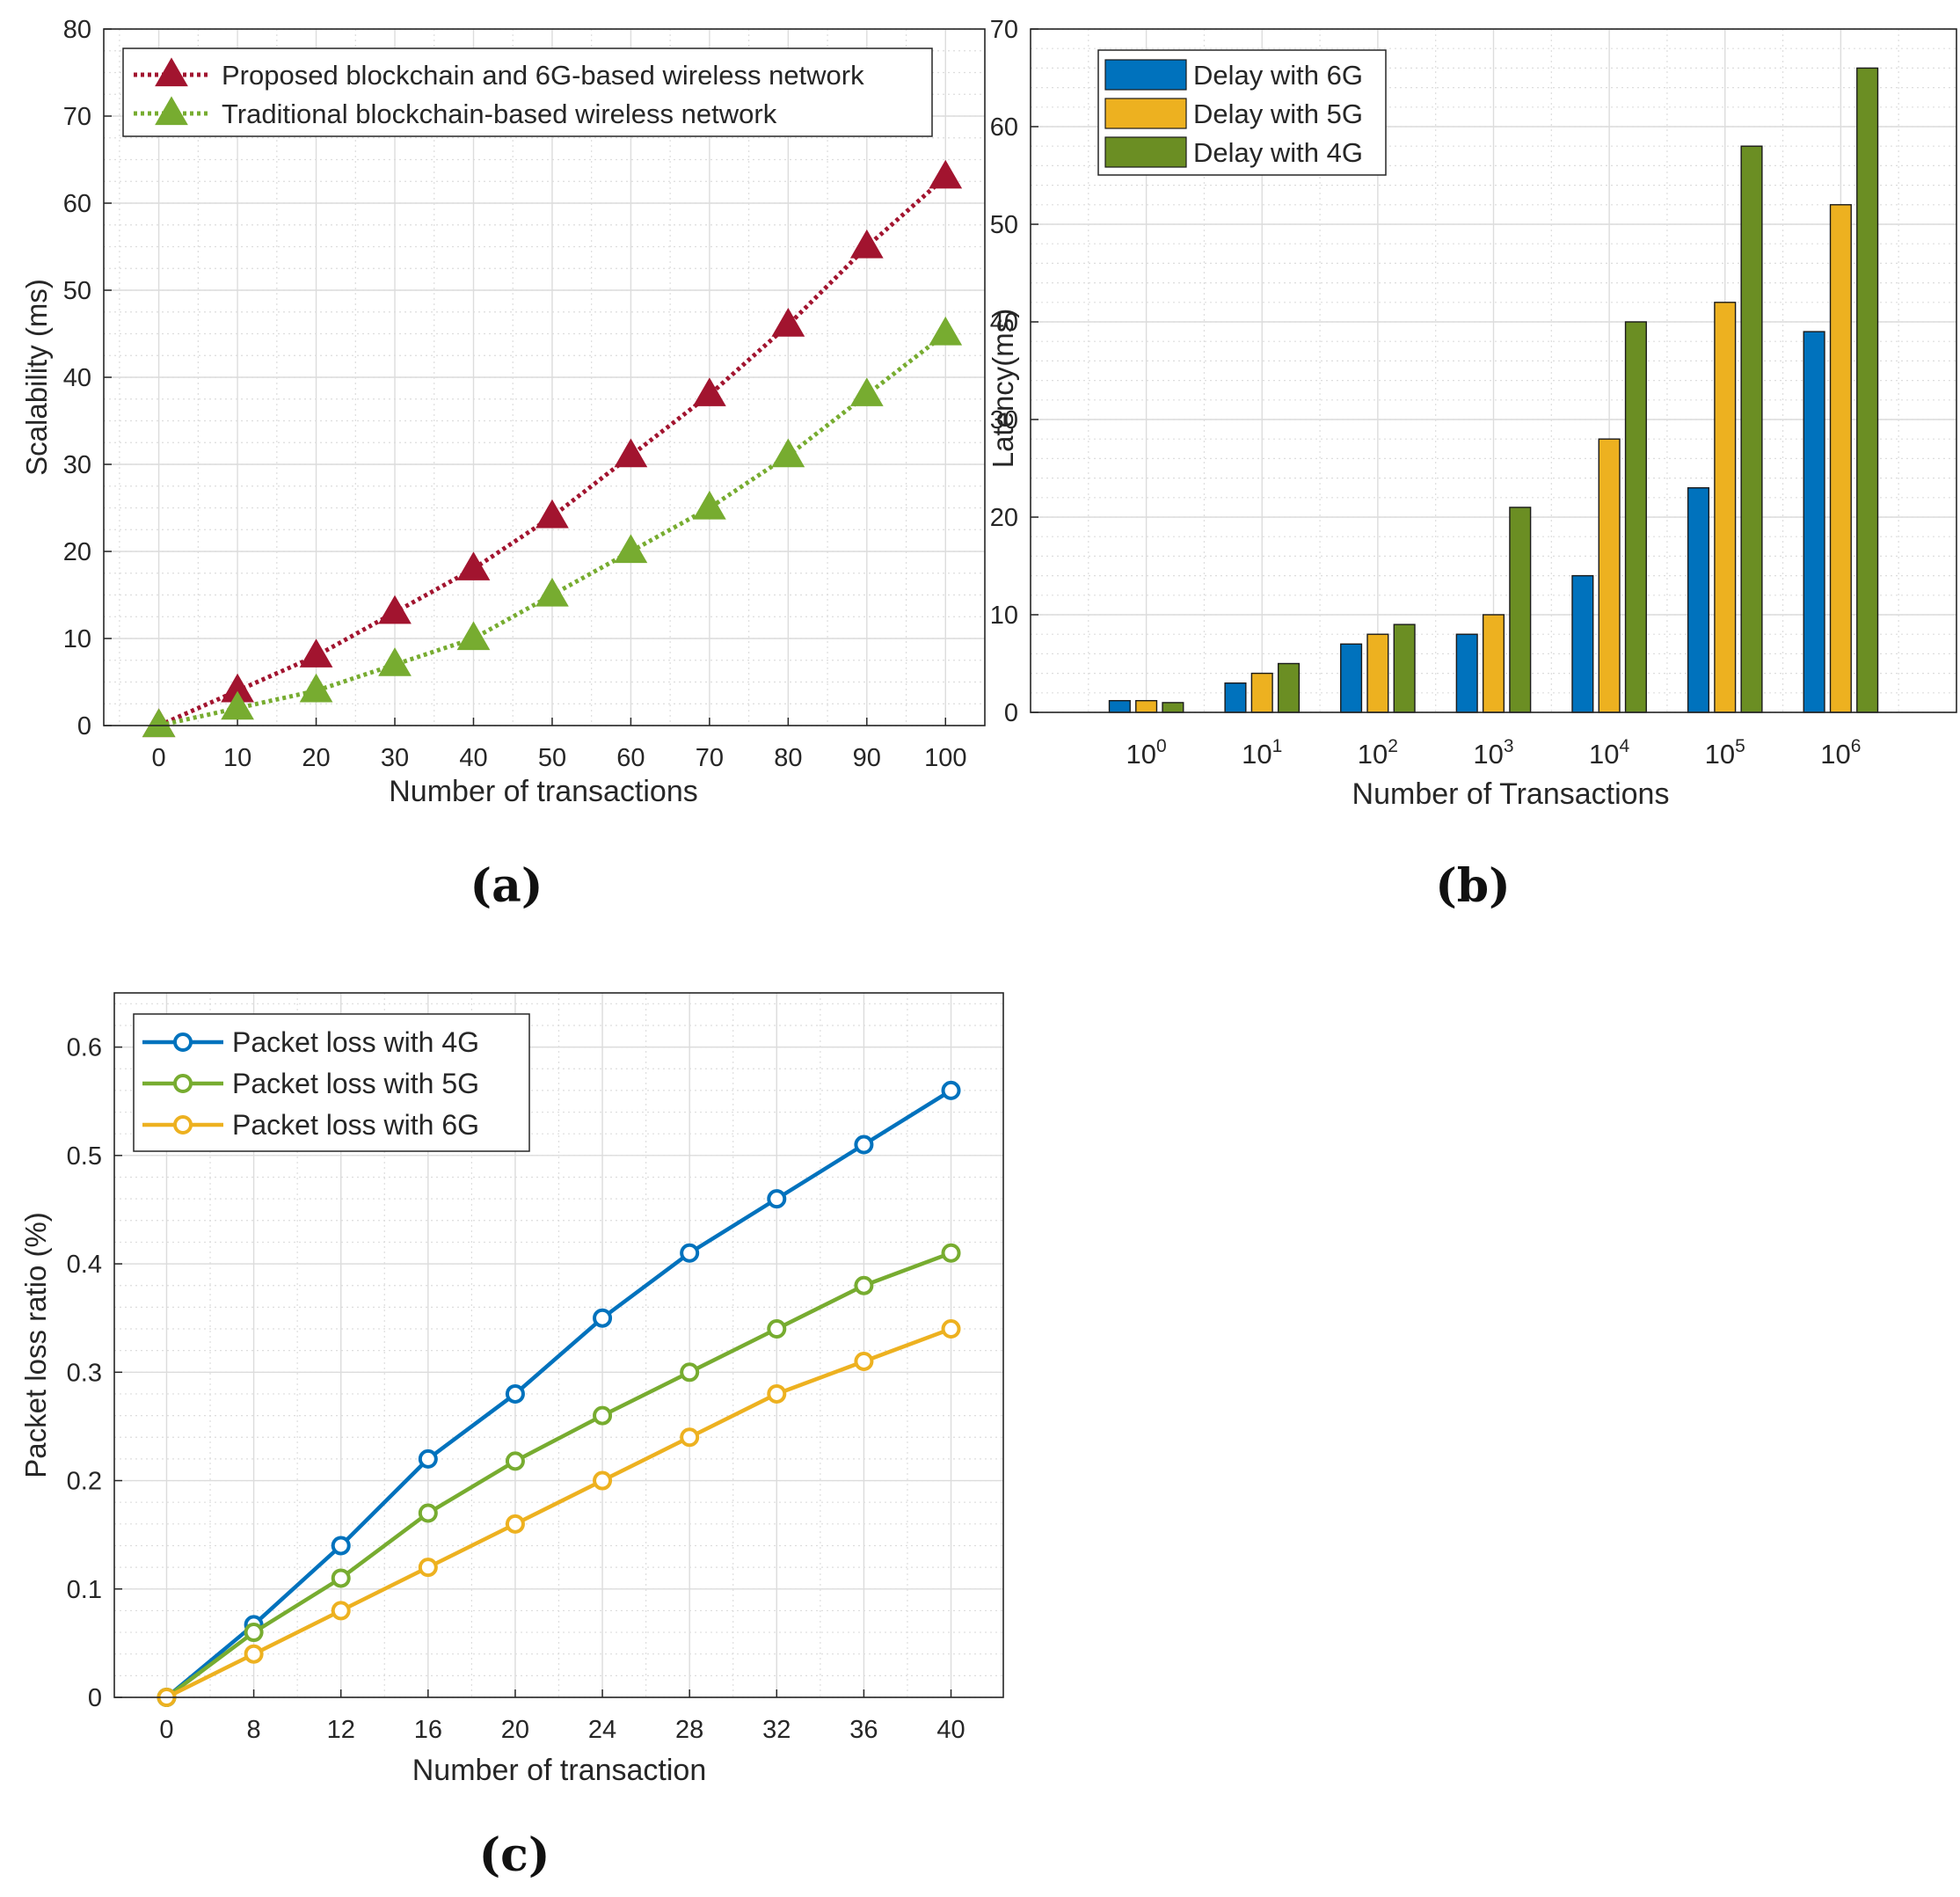  Describe the element at coordinates (254, 1730) in the screenshot. I see `x-tick-label: 8` at that location.